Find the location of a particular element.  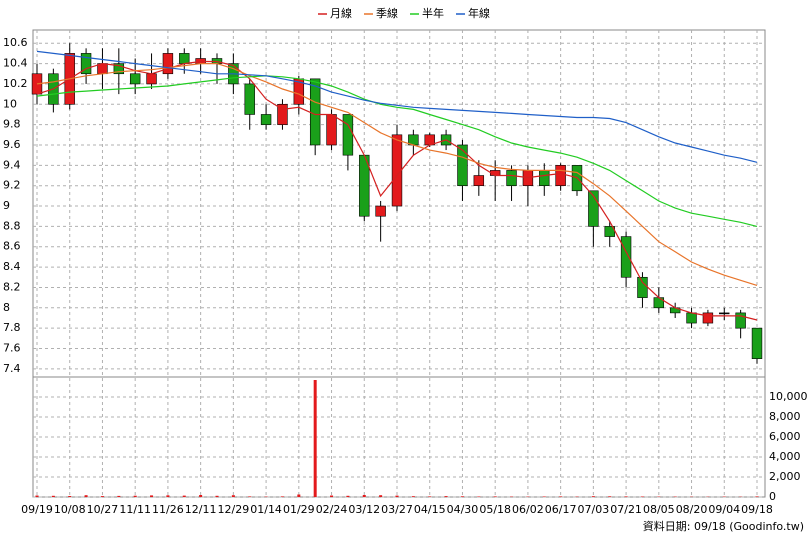

y2-tick-label: 8,000 is located at coordinates (785, 416).